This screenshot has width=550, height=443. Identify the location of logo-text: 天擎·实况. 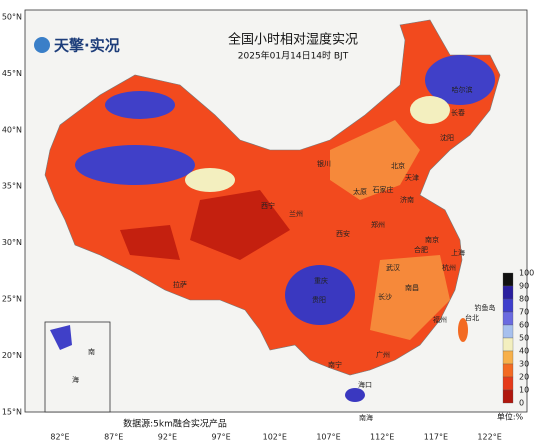
(87, 46).